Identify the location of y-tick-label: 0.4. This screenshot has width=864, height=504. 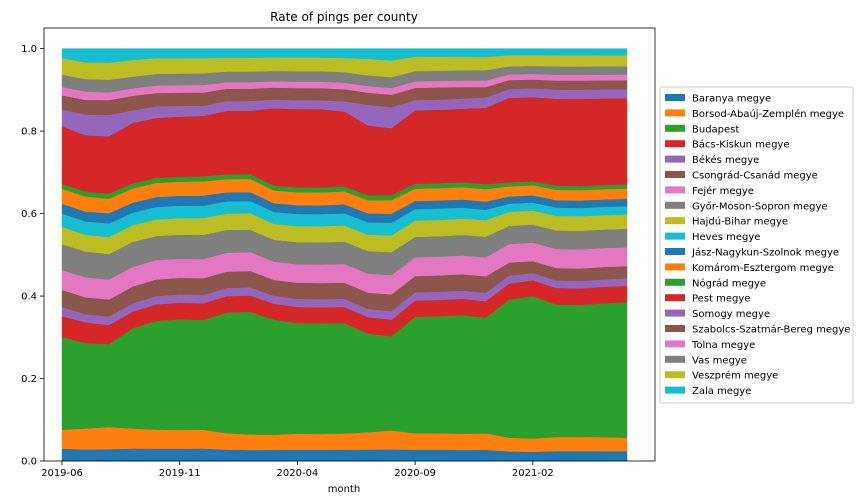
(29, 297).